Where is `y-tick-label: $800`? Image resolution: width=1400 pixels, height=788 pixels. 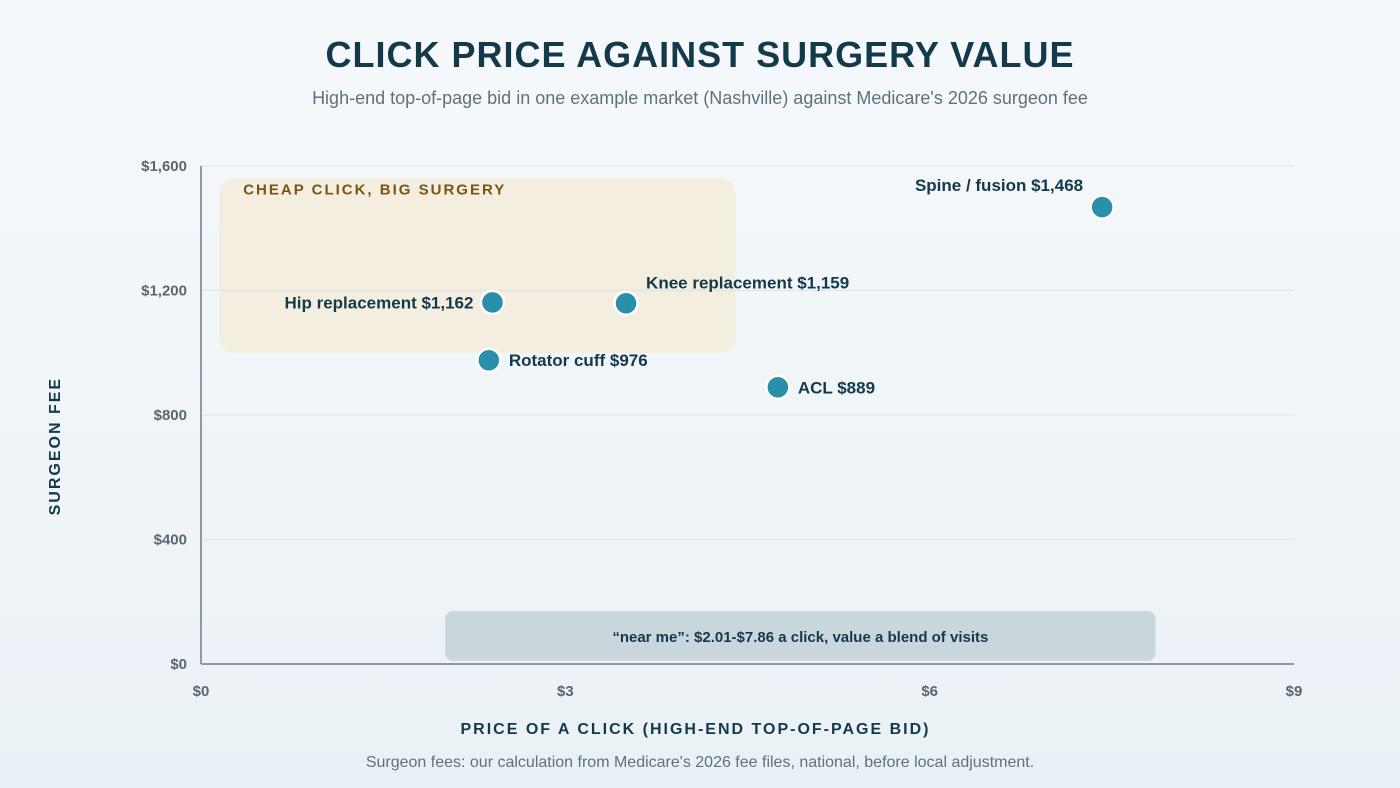 y-tick-label: $800 is located at coordinates (170, 415).